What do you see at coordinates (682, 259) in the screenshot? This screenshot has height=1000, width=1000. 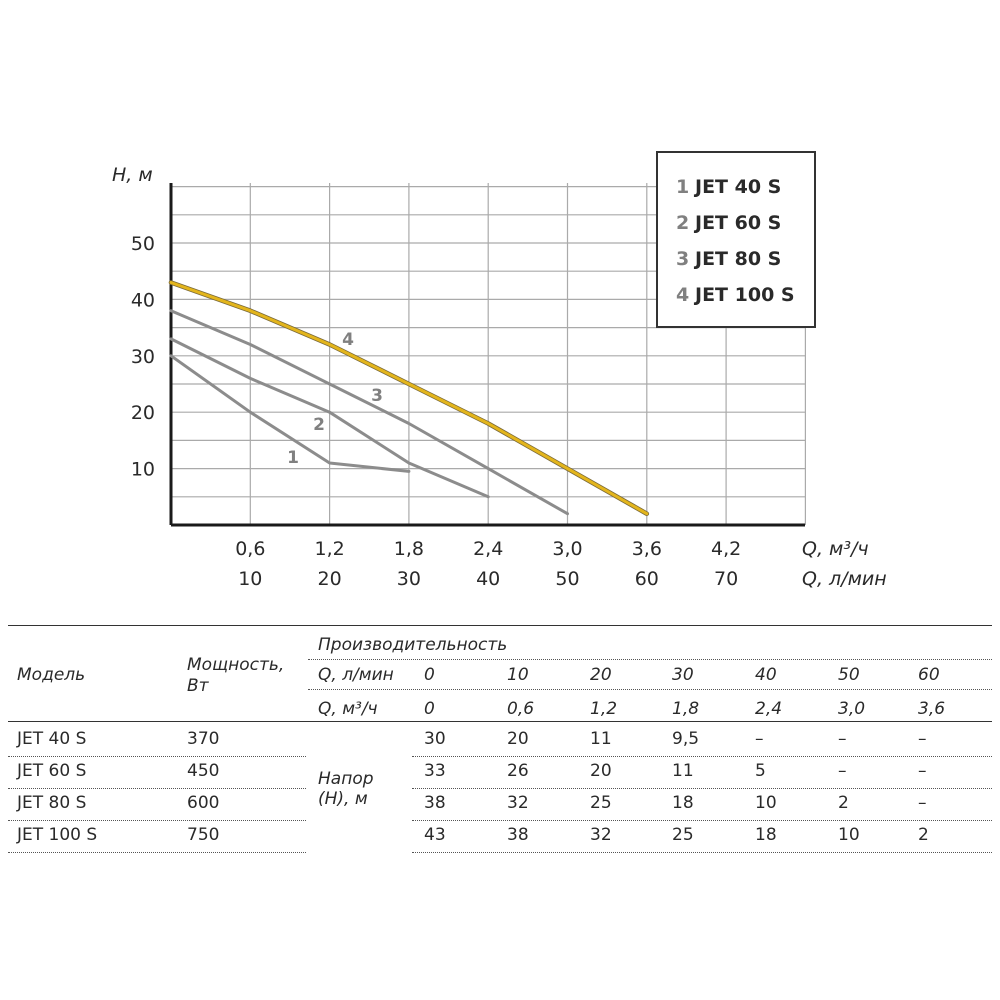 I see `legend-item-number: 3` at bounding box center [682, 259].